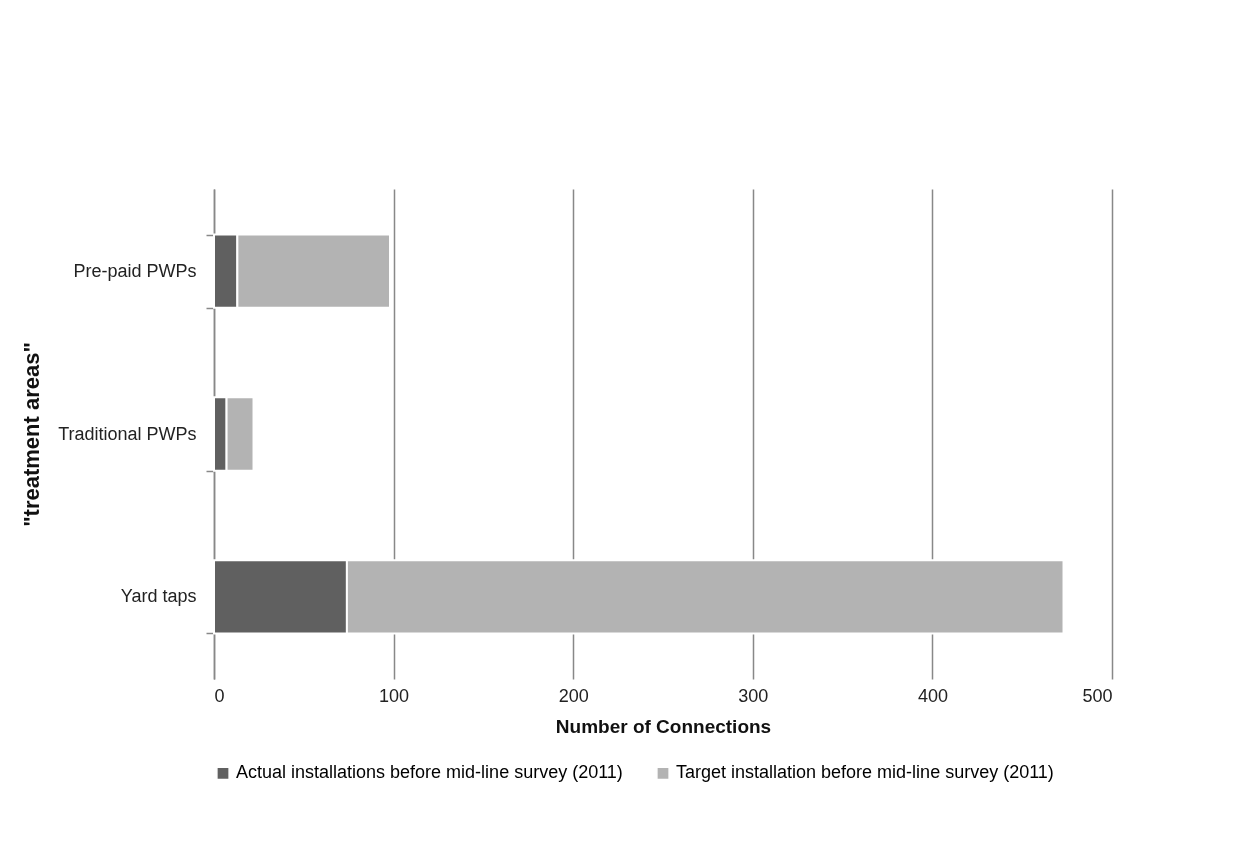 The image size is (1238, 852). I want to click on legend-label: Target installation before mid-line survey (2011), so click(865, 772).